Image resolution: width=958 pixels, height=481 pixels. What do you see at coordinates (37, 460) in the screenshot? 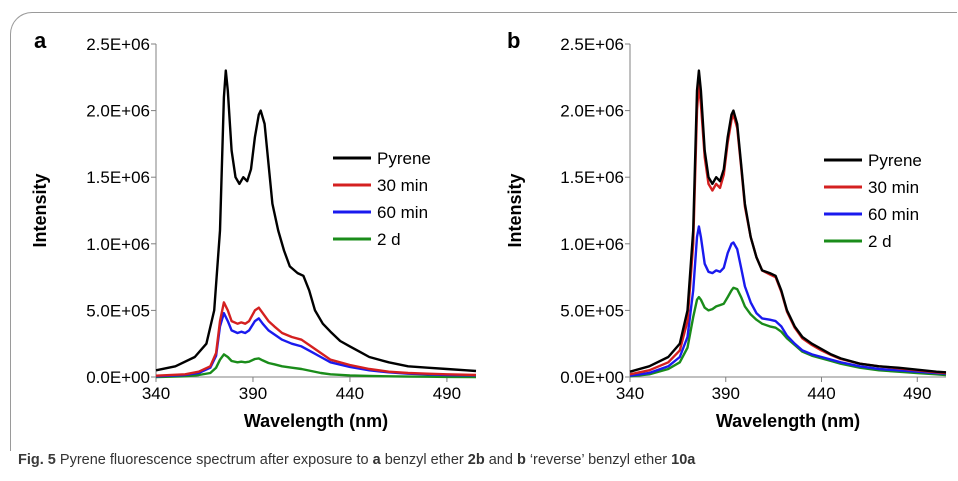
I see `caption-fig-label: Fig. 5` at bounding box center [37, 460].